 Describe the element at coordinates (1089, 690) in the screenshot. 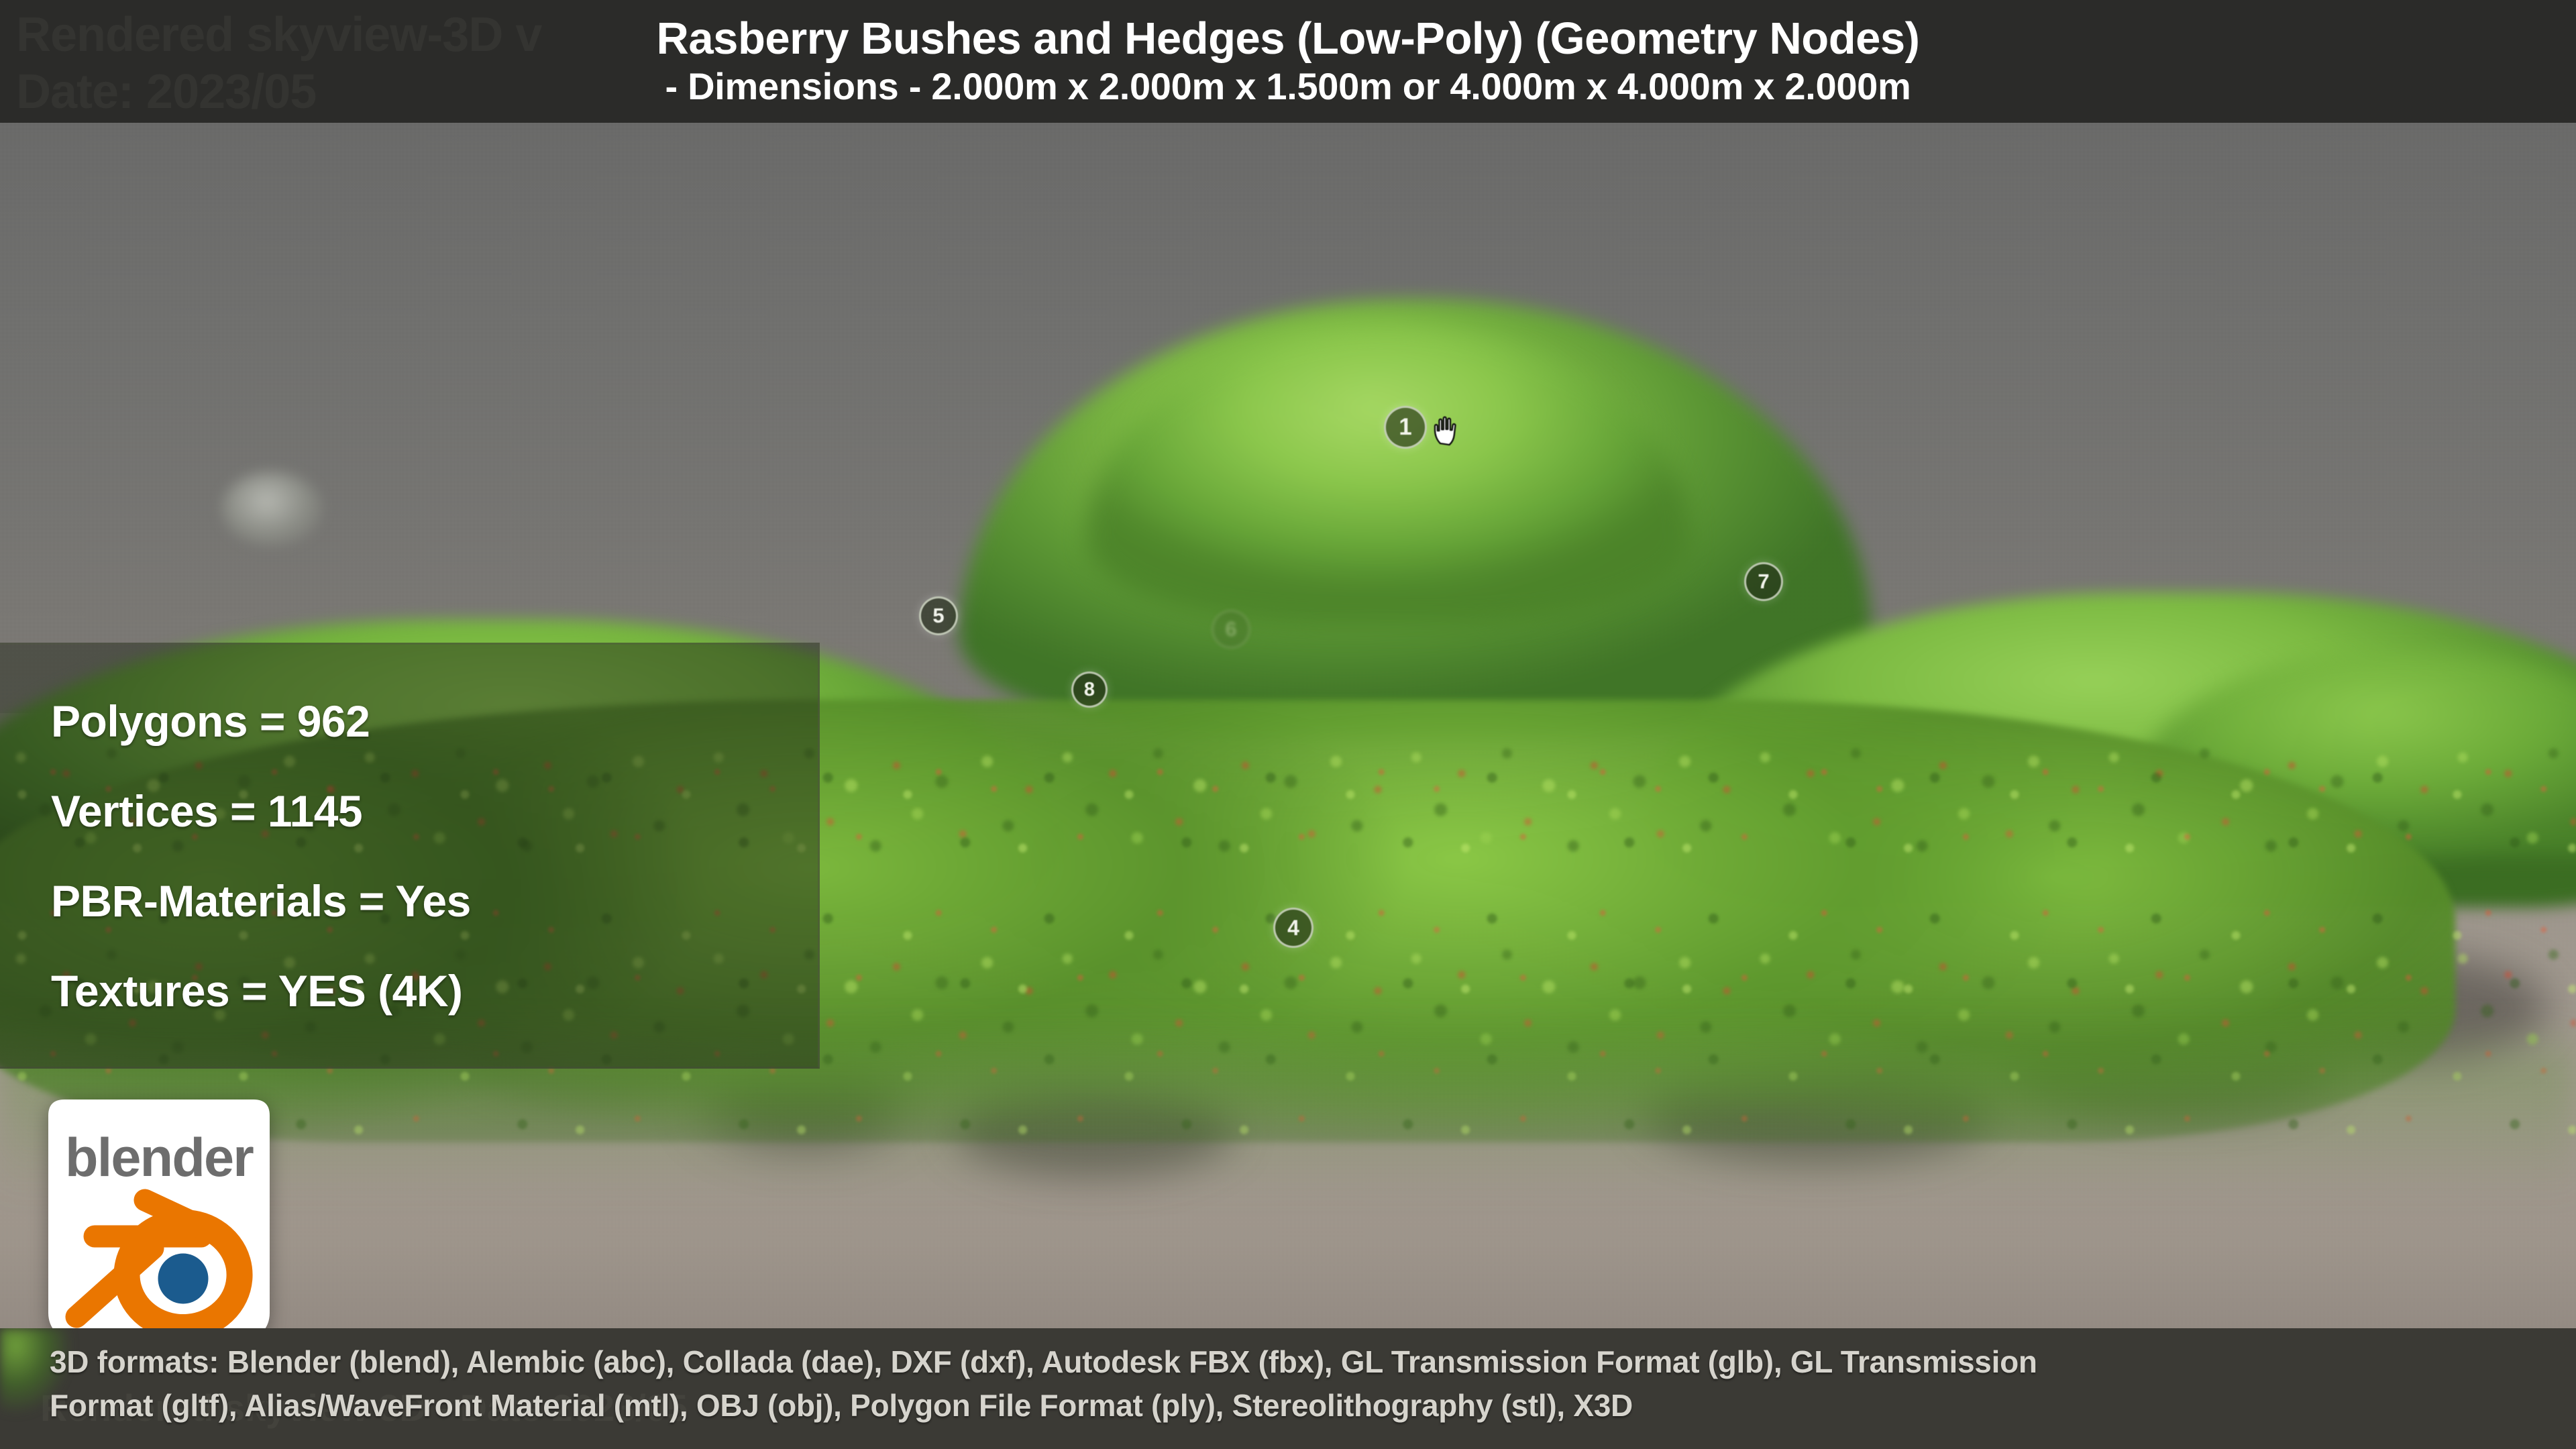

I see `viewport-marker-8: 8` at that location.